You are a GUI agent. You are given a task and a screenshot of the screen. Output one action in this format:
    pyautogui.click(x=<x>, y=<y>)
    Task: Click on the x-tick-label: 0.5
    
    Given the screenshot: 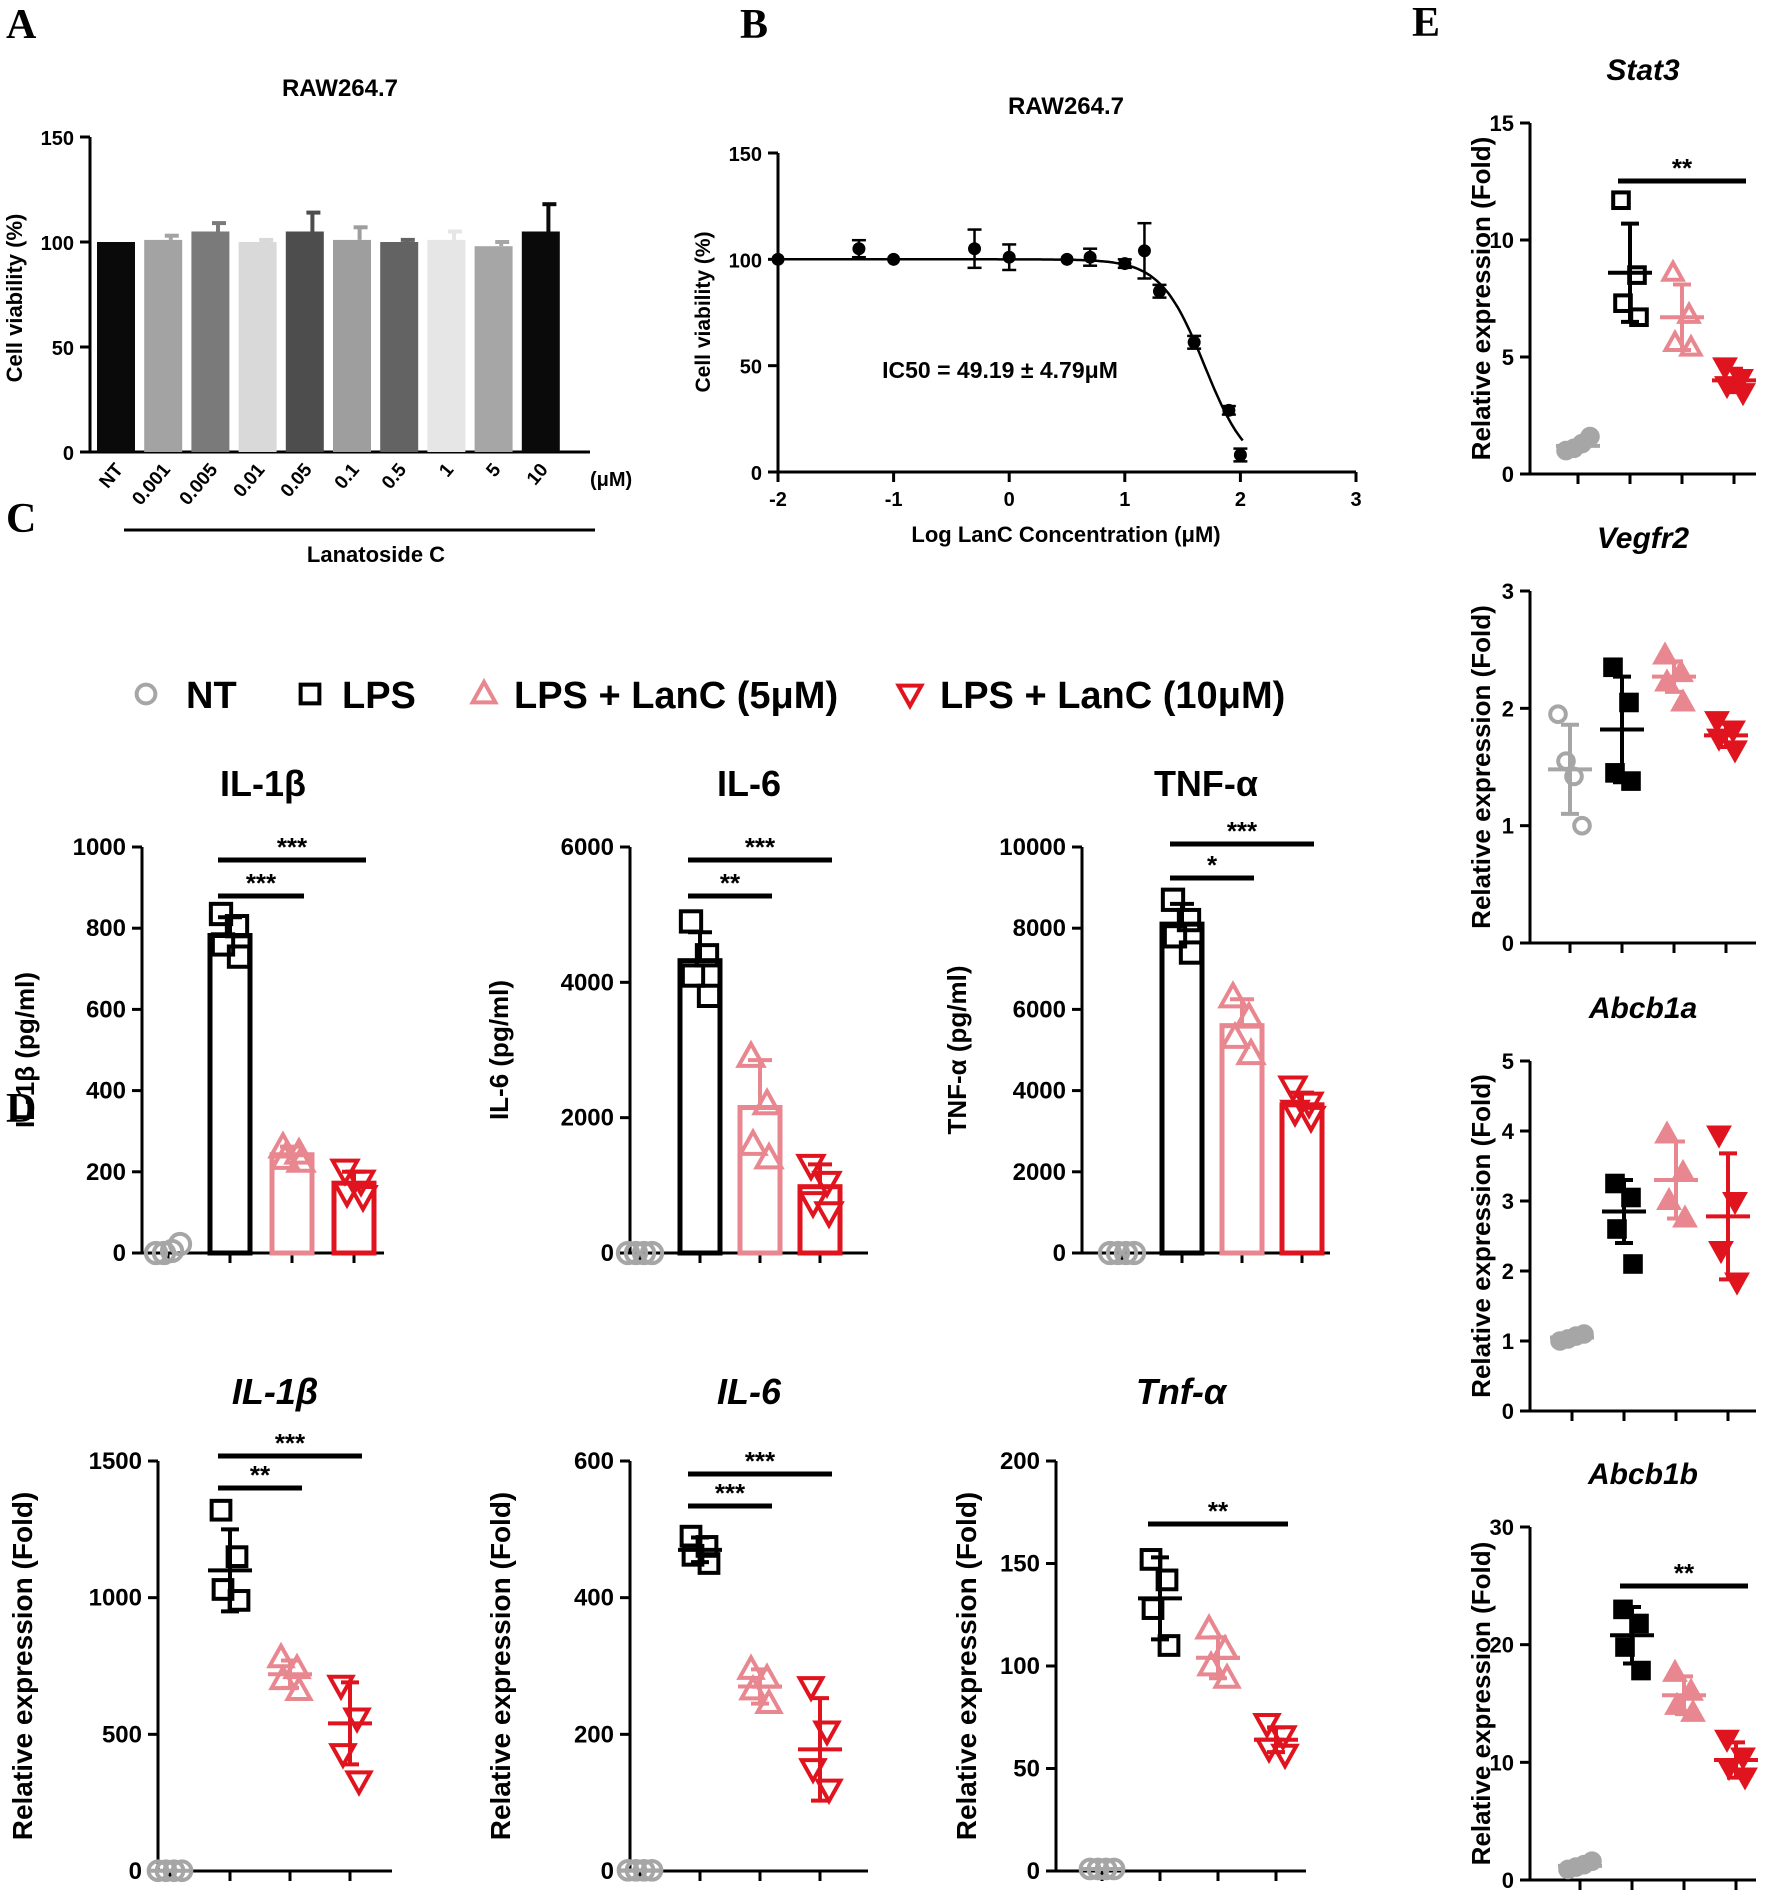 What is the action you would take?
    pyautogui.click(x=394, y=476)
    